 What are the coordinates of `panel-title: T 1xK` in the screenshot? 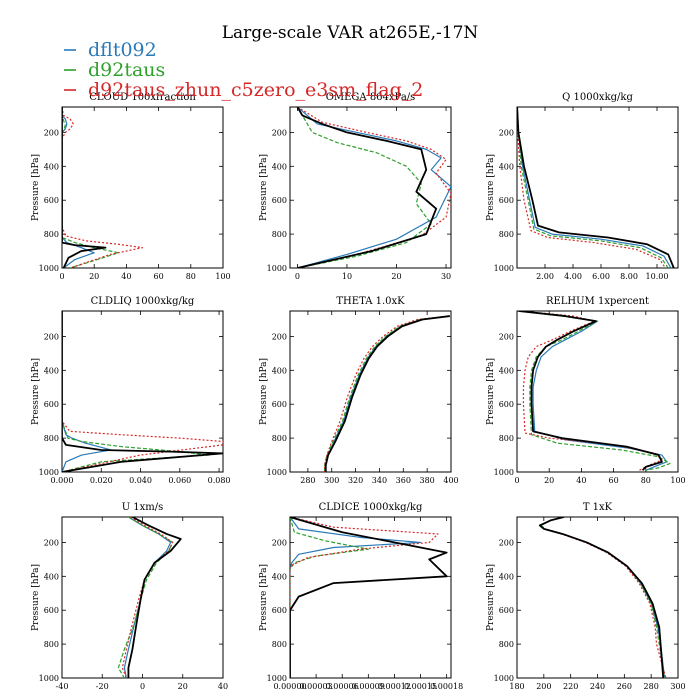 It's located at (598, 507).